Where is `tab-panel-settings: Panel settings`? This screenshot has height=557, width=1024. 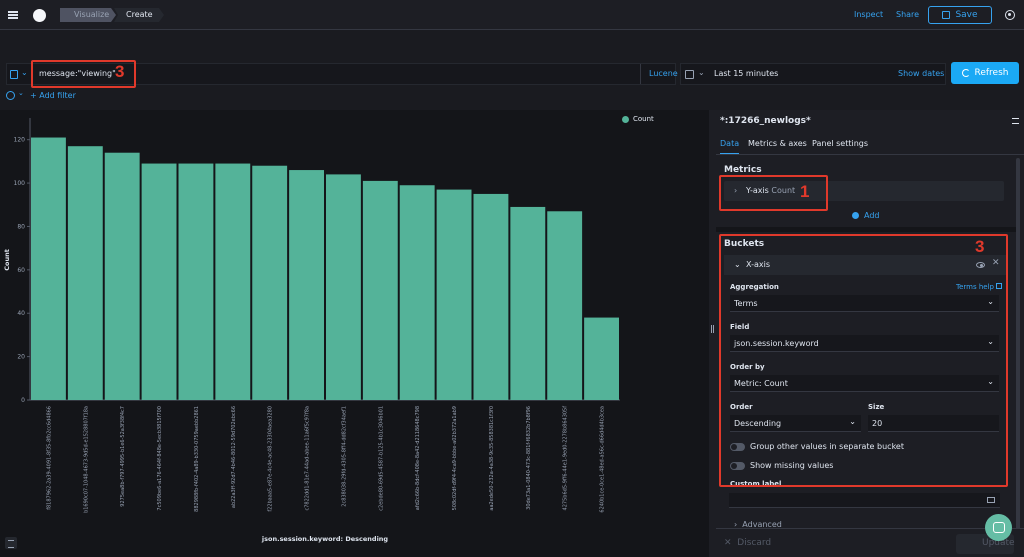 tab-panel-settings: Panel settings is located at coordinates (840, 143).